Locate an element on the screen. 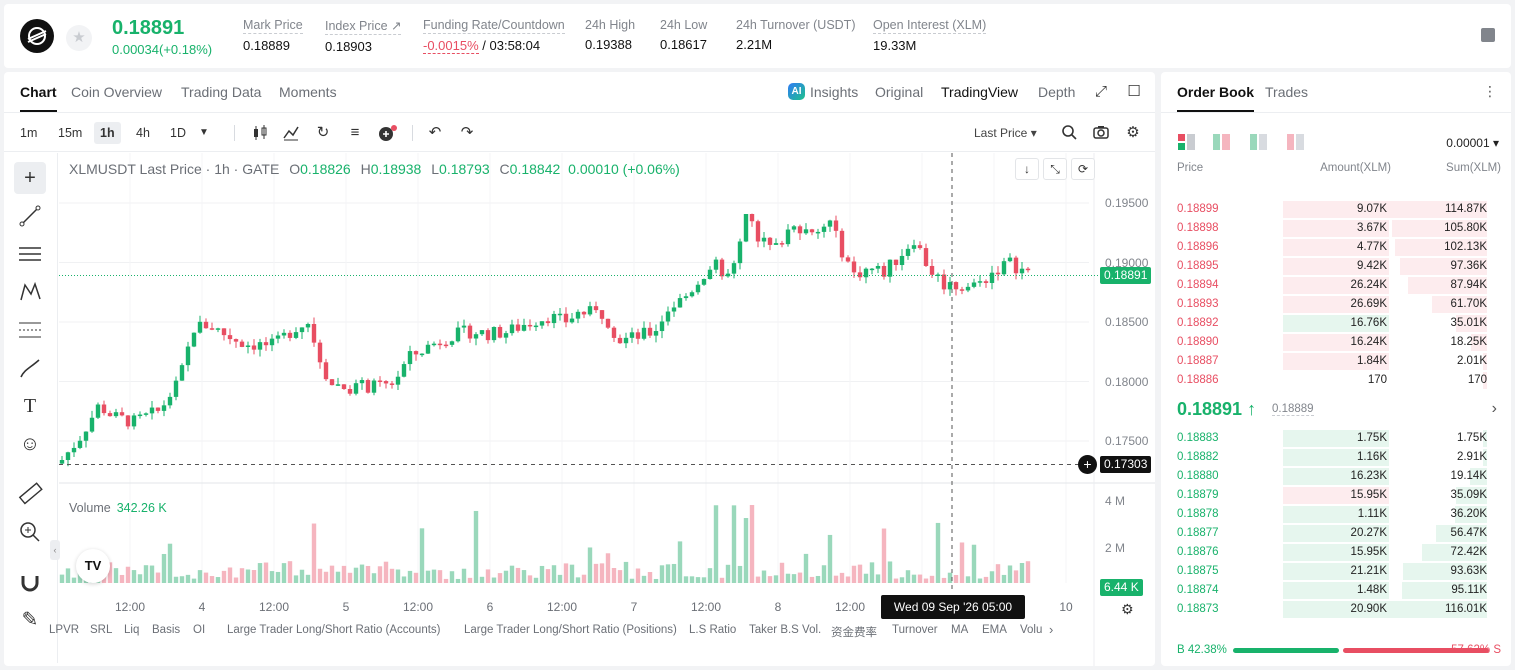 The image size is (1515, 670). trendline-tool-icon is located at coordinates (30, 216).